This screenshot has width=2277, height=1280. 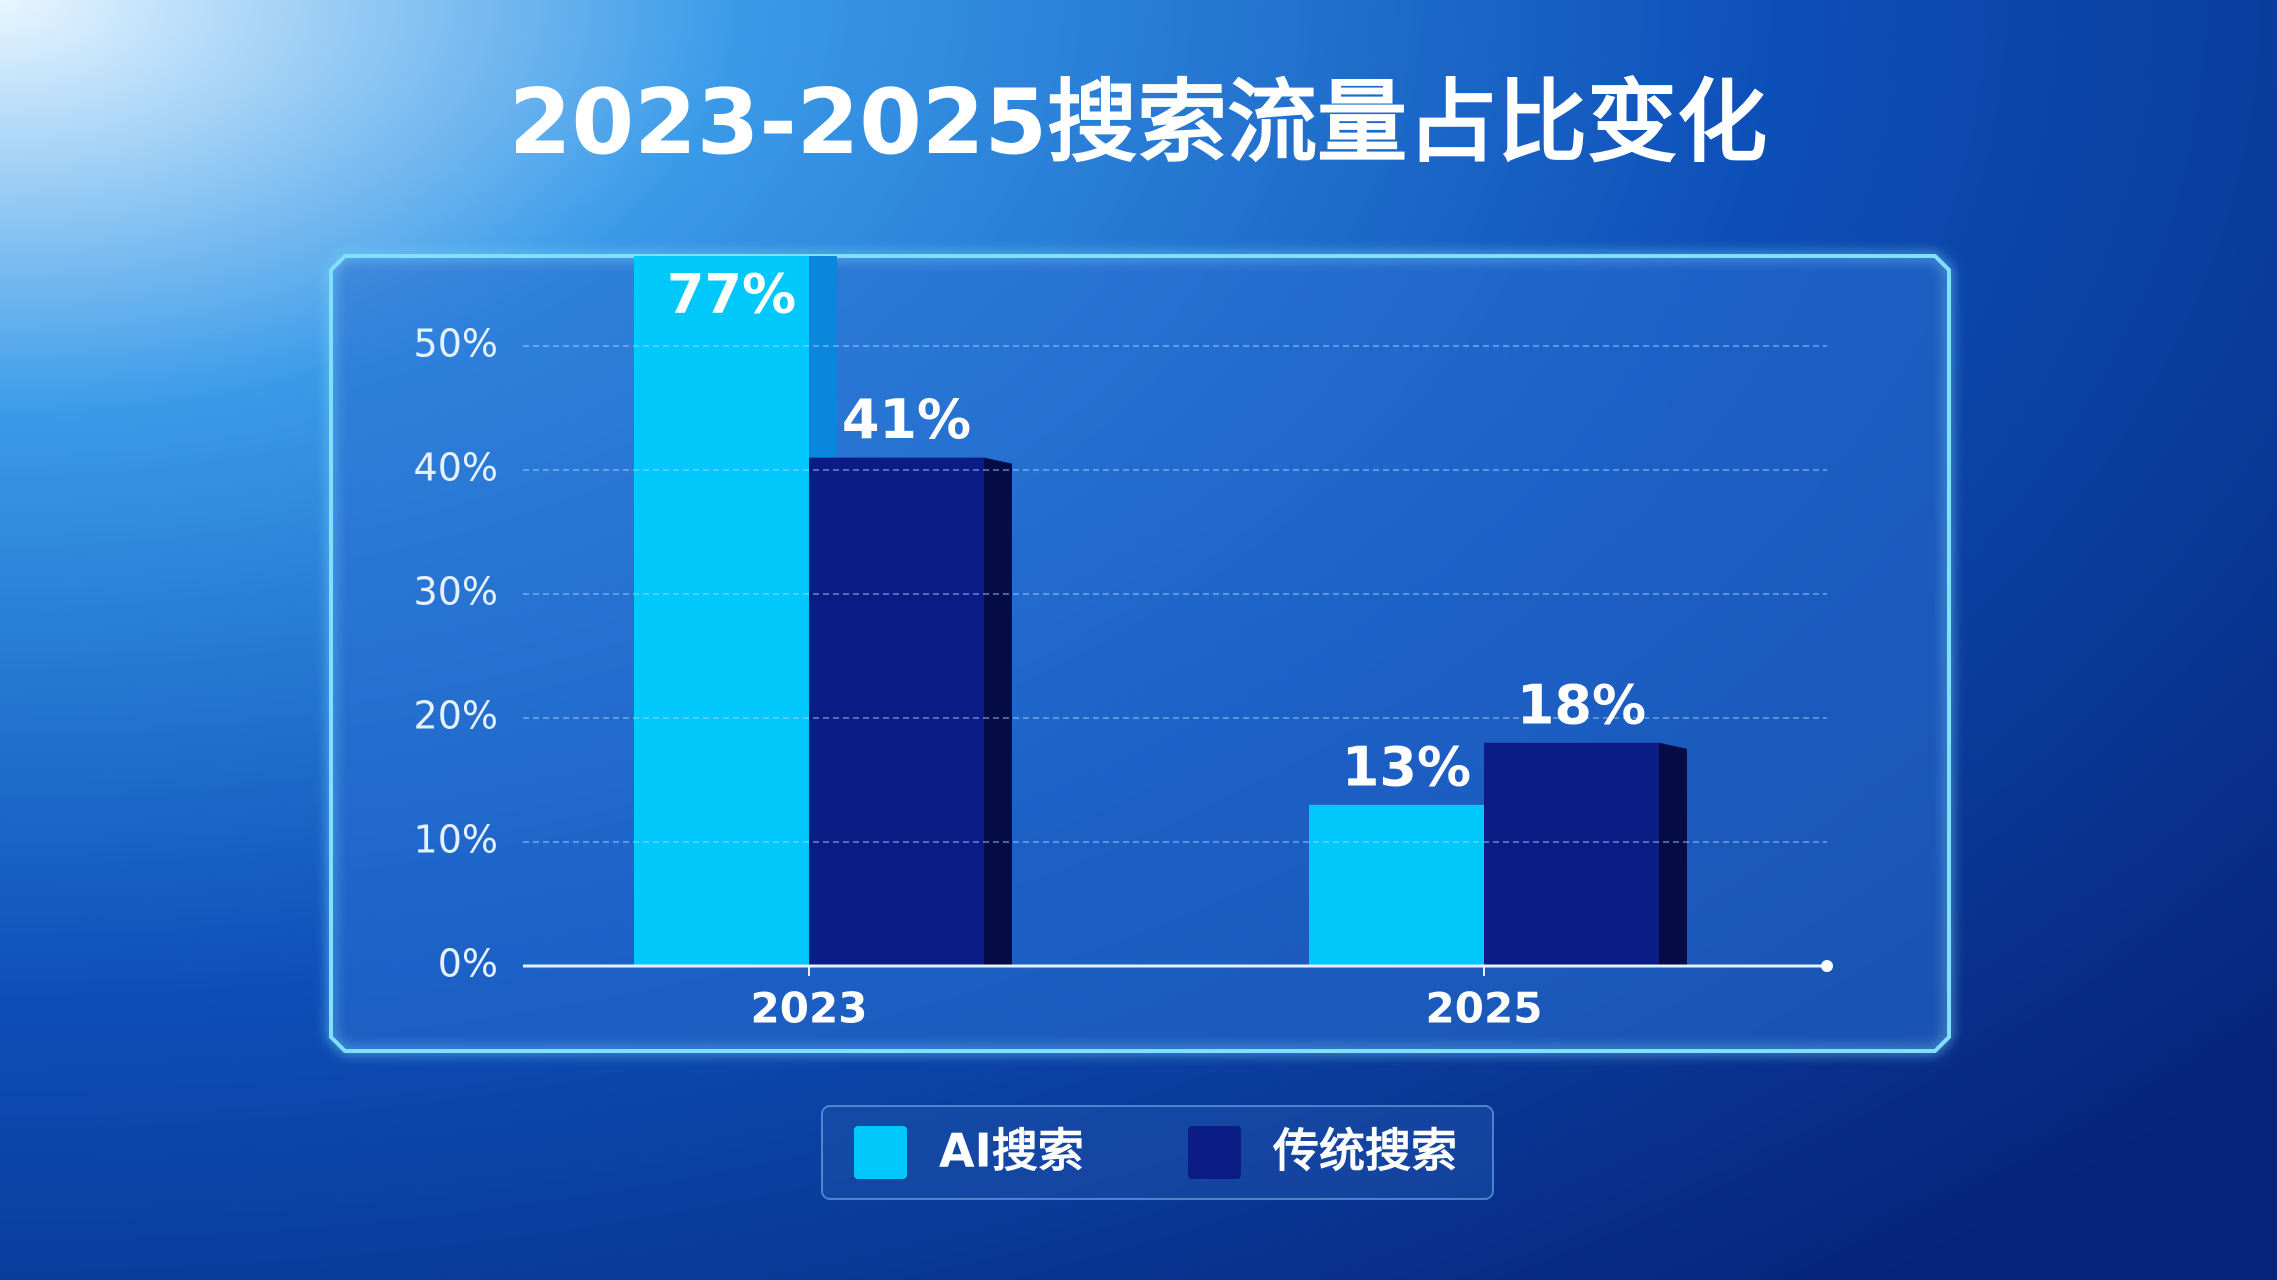 I want to click on y-tick-label: 50%, so click(x=456, y=344).